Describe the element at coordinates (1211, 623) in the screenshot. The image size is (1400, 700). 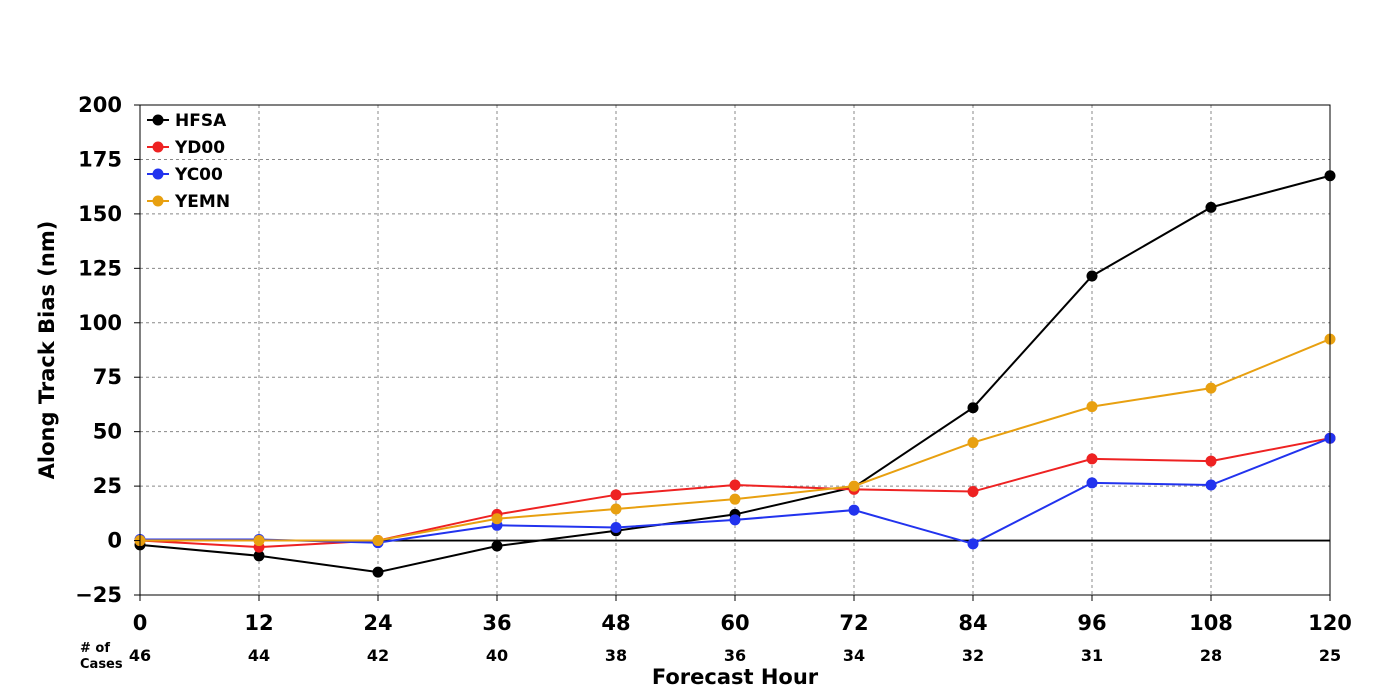
I see `x-tick-label: 108` at that location.